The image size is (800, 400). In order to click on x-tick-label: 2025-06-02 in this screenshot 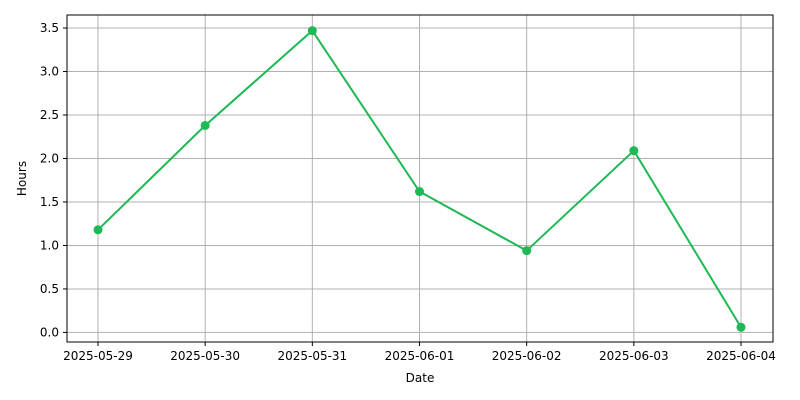, I will do `click(527, 356)`.